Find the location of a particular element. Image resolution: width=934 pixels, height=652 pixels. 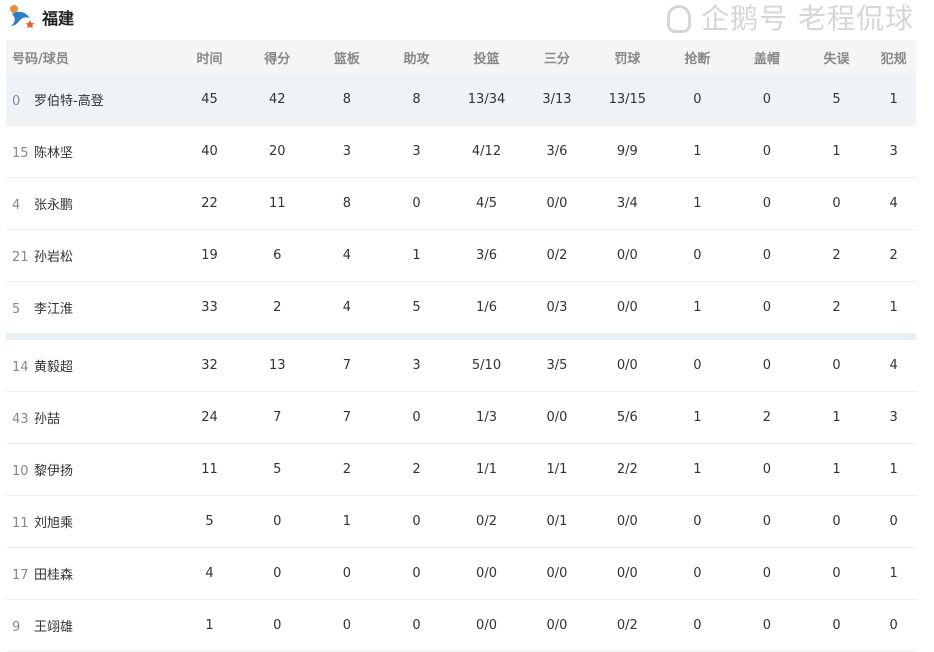

jersey-number: 15 is located at coordinates (20, 153).